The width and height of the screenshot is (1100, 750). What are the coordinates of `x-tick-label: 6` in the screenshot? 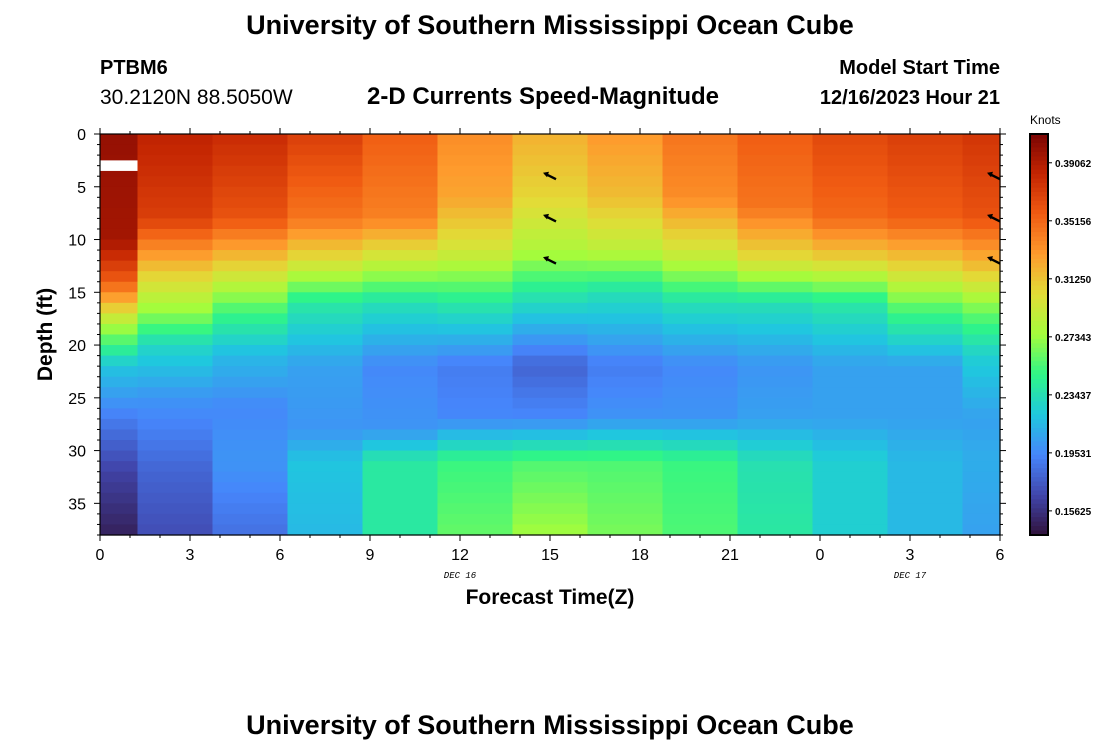 It's located at (1000, 555).